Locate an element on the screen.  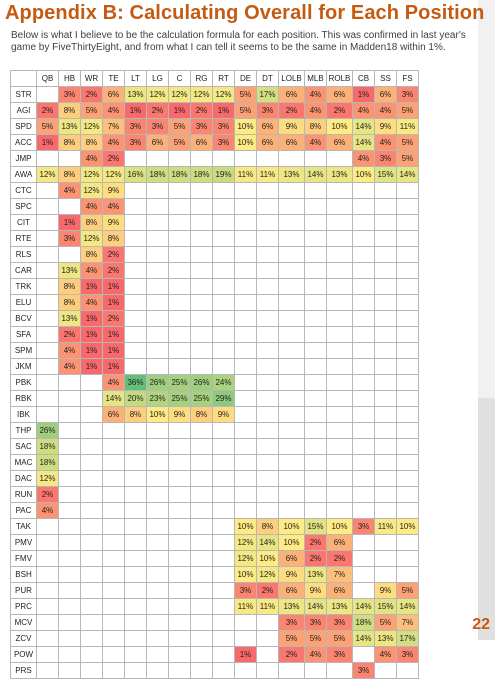
table-row: RLS 8% 2% is located at coordinates (214, 254).